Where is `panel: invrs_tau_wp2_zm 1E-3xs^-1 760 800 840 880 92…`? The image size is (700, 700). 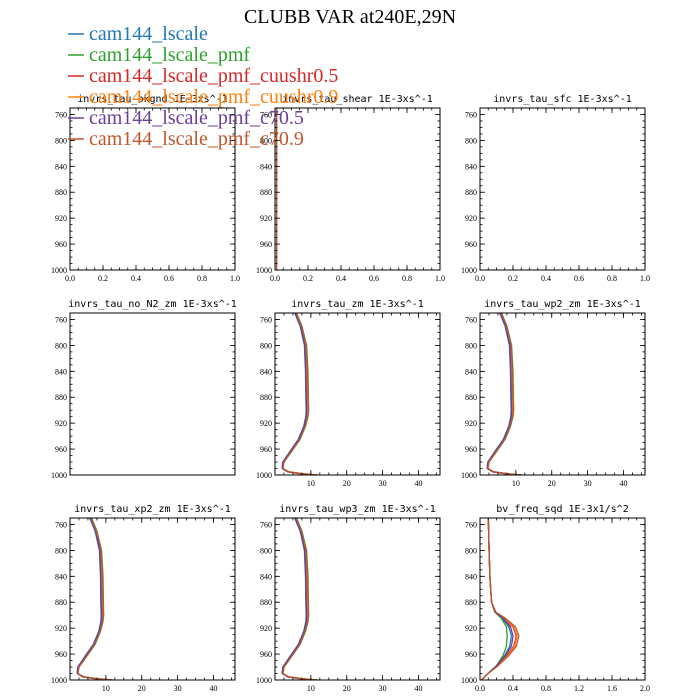
panel: invrs_tau_wp2_zm 1E-3xs^-1 760 800 840 880 92… is located at coordinates (553, 393).